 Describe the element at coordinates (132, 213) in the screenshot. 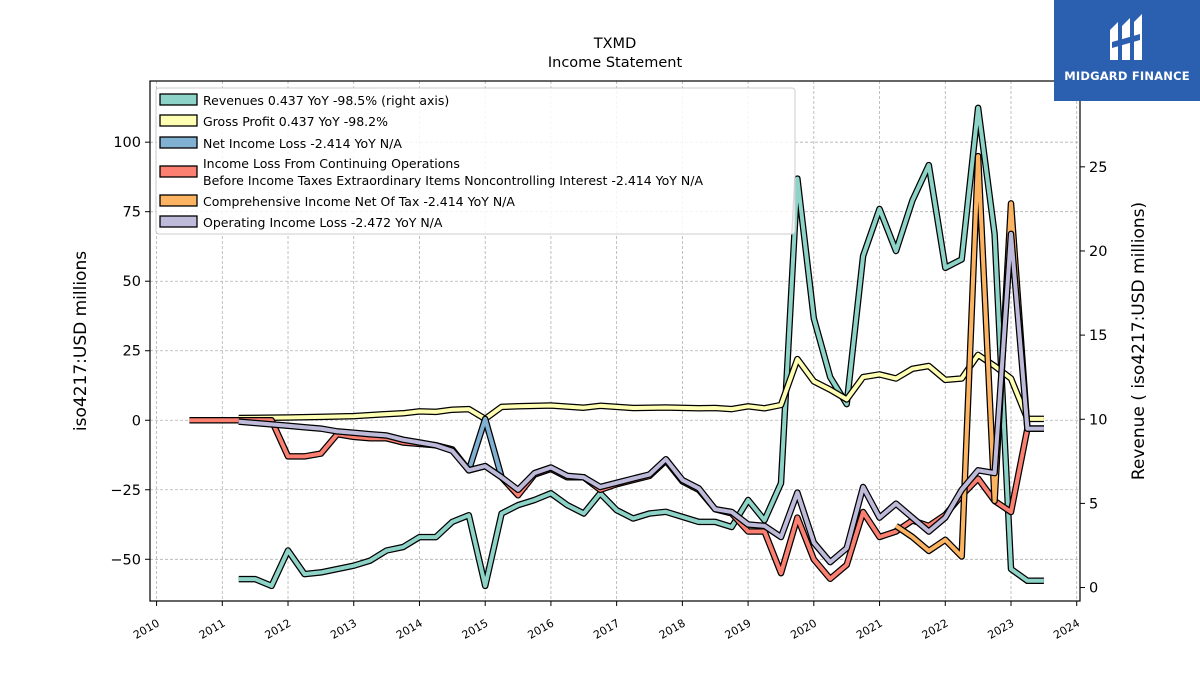

I see `y-left-tick-label: 75` at that location.